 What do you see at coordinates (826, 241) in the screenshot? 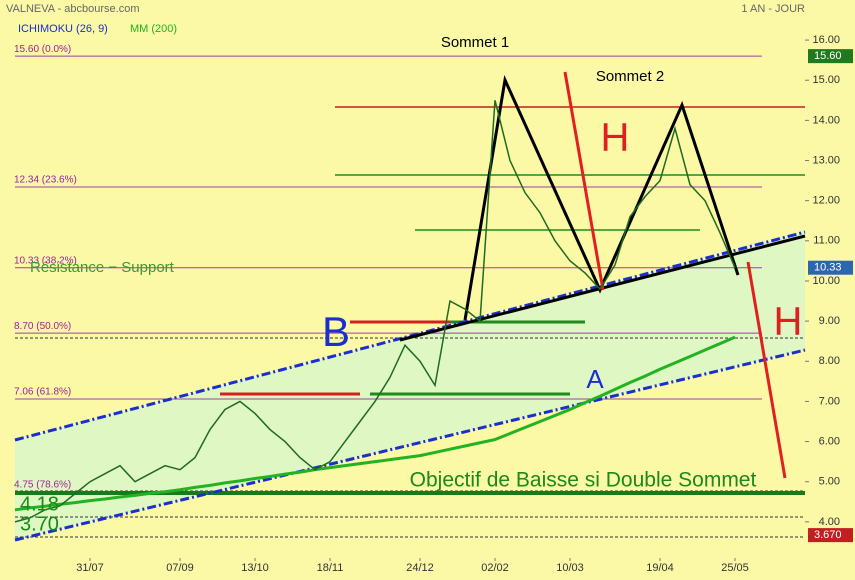
I see `y-tick-label: 11.00` at bounding box center [826, 241].